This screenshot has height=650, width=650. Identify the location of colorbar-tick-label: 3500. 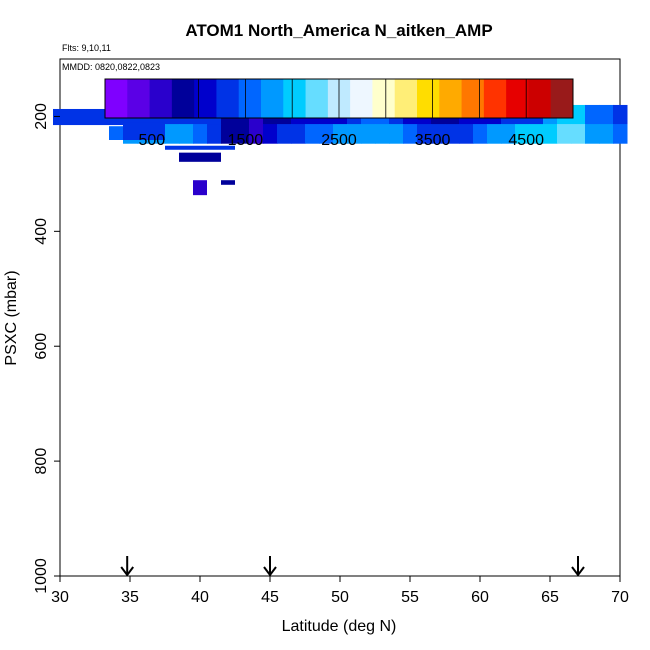
(433, 140).